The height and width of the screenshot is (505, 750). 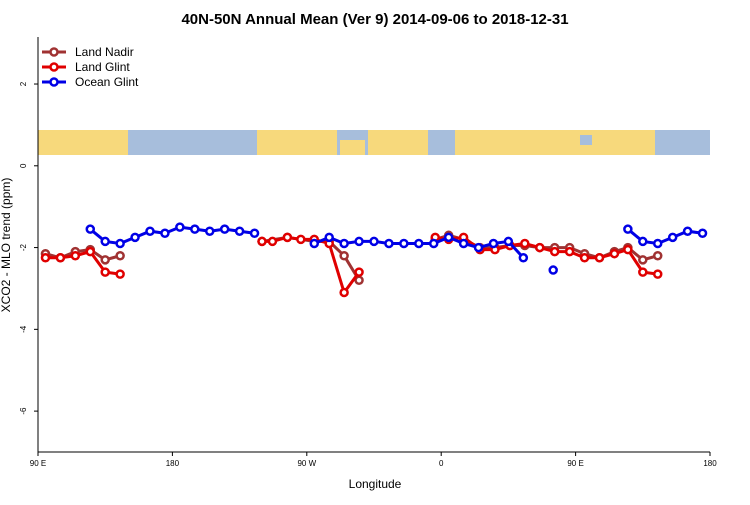 What do you see at coordinates (374, 142) in the screenshot?
I see `map-band` at bounding box center [374, 142].